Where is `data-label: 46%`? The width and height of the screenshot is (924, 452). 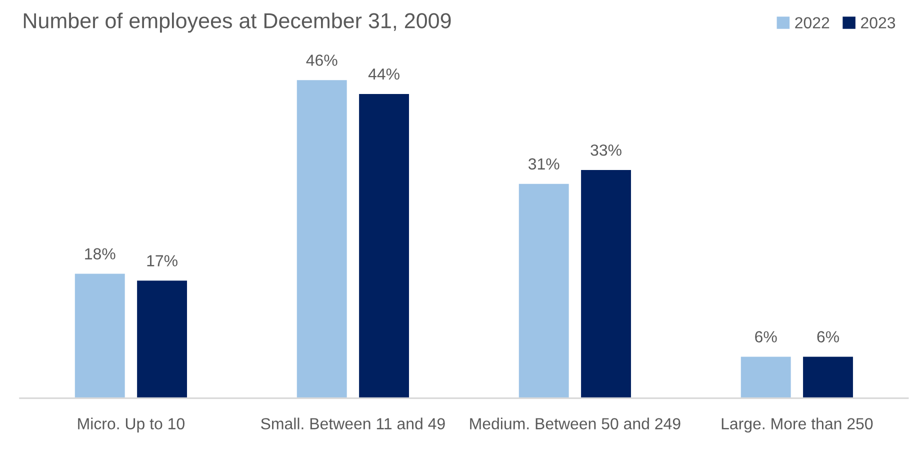 data-label: 46% is located at coordinates (322, 60).